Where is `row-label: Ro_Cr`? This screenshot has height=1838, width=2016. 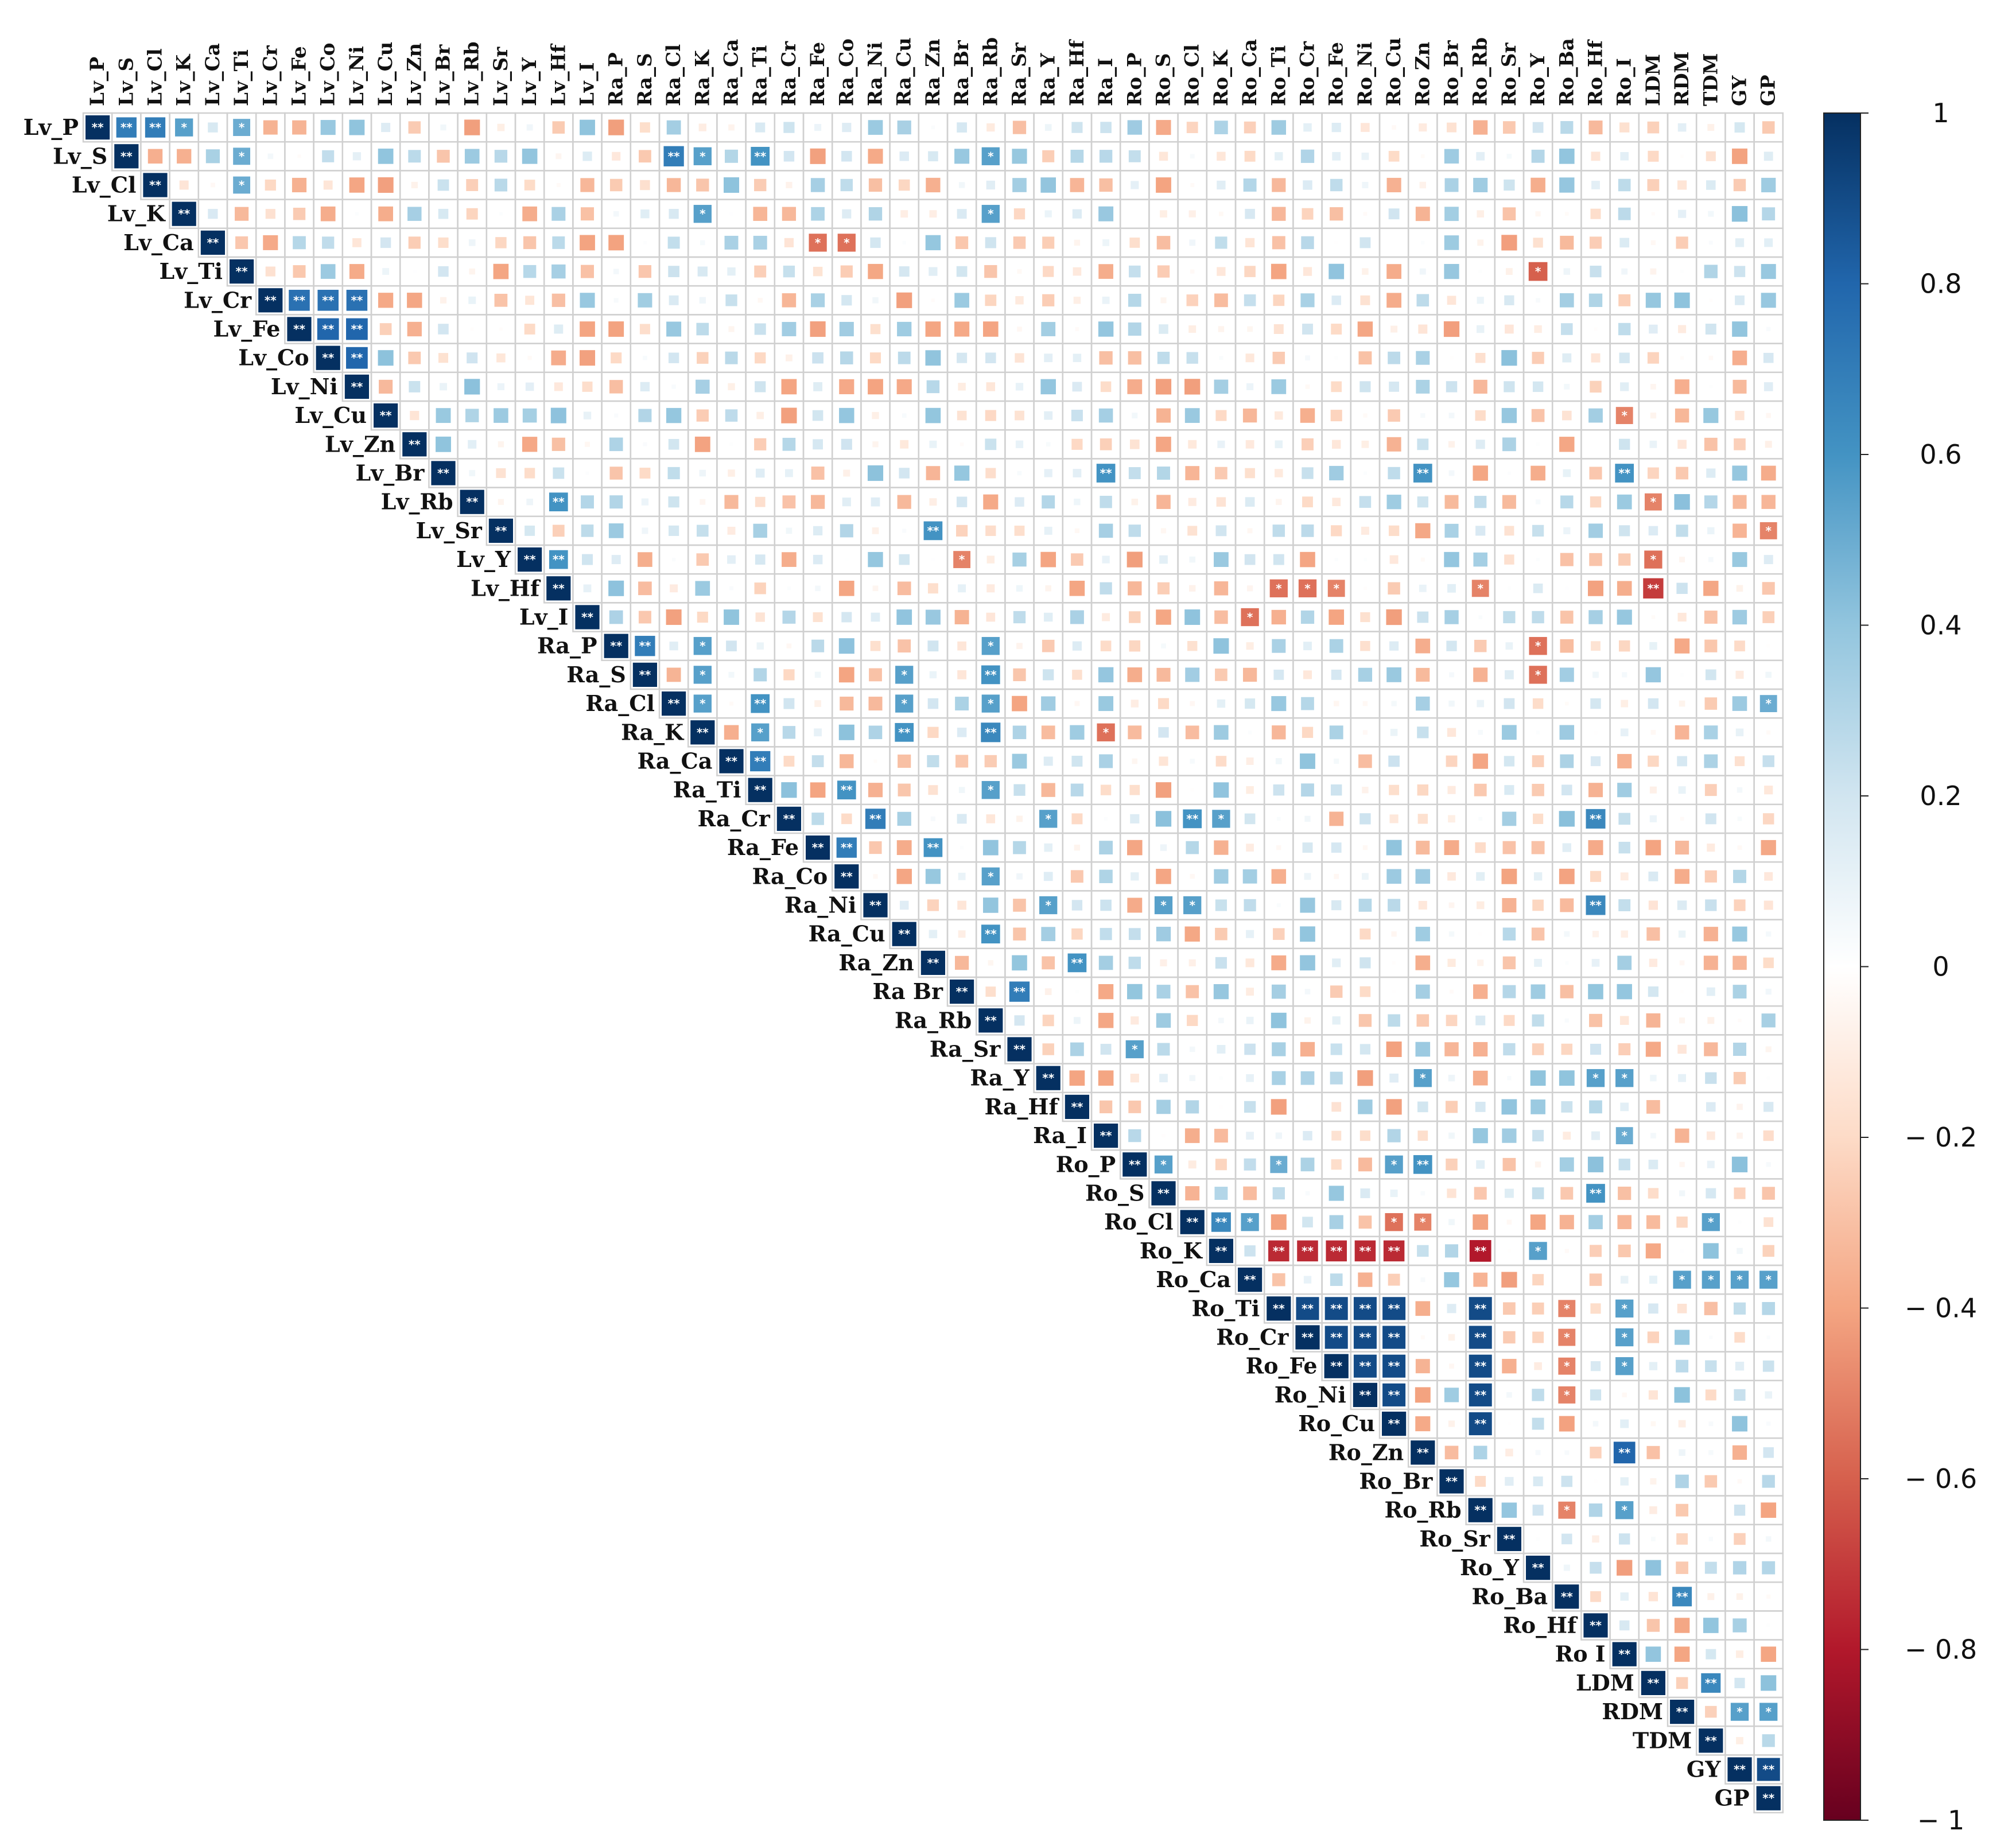 row-label: Ro_Cr is located at coordinates (1252, 1337).